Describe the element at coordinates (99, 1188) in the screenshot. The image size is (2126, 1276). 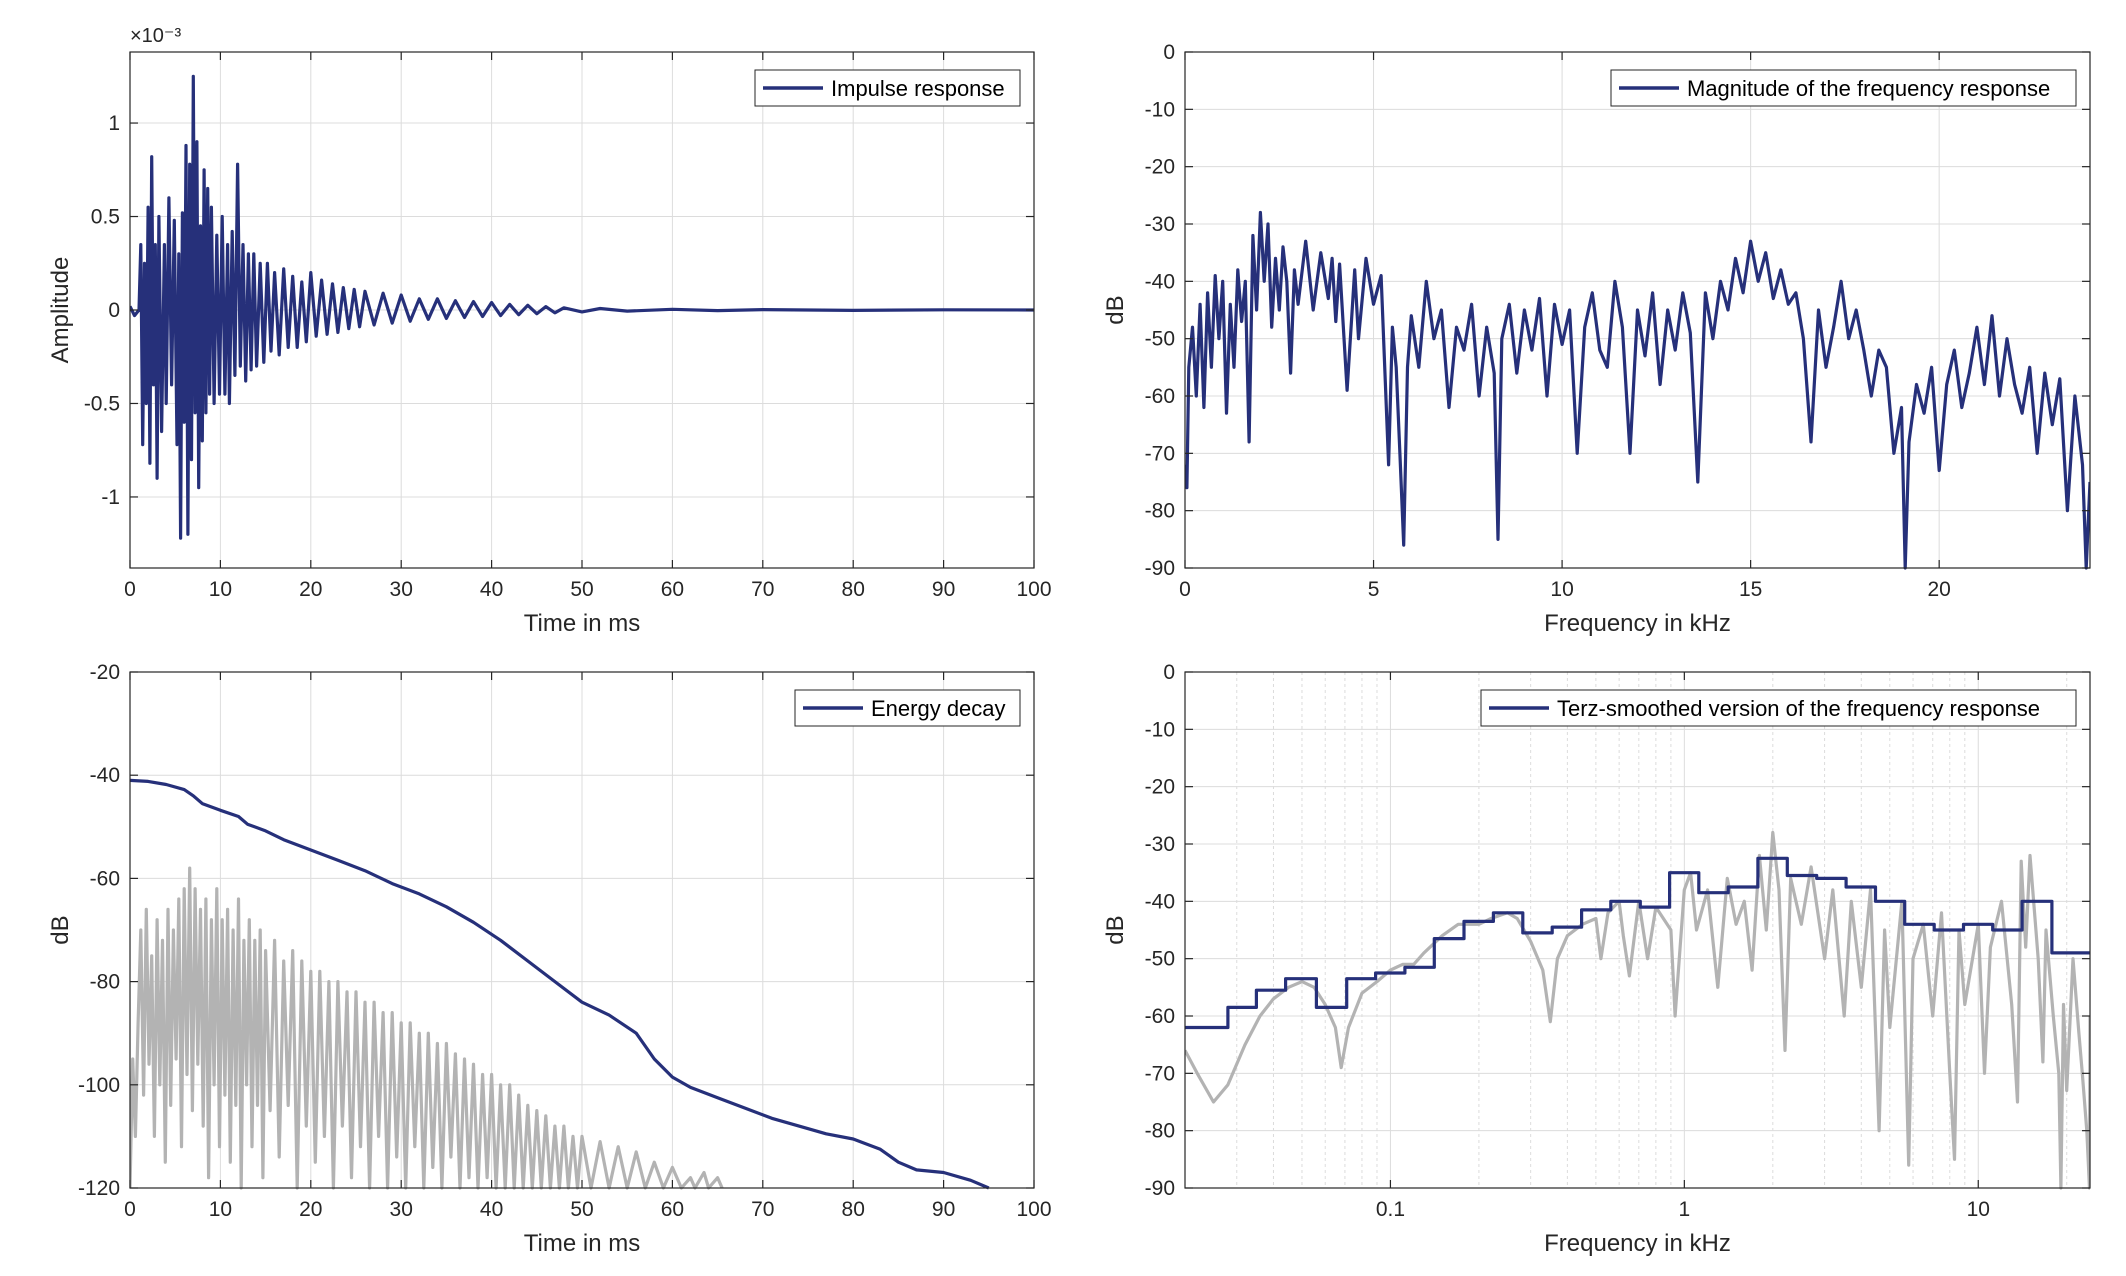
I see `y-tick-label: -120` at that location.